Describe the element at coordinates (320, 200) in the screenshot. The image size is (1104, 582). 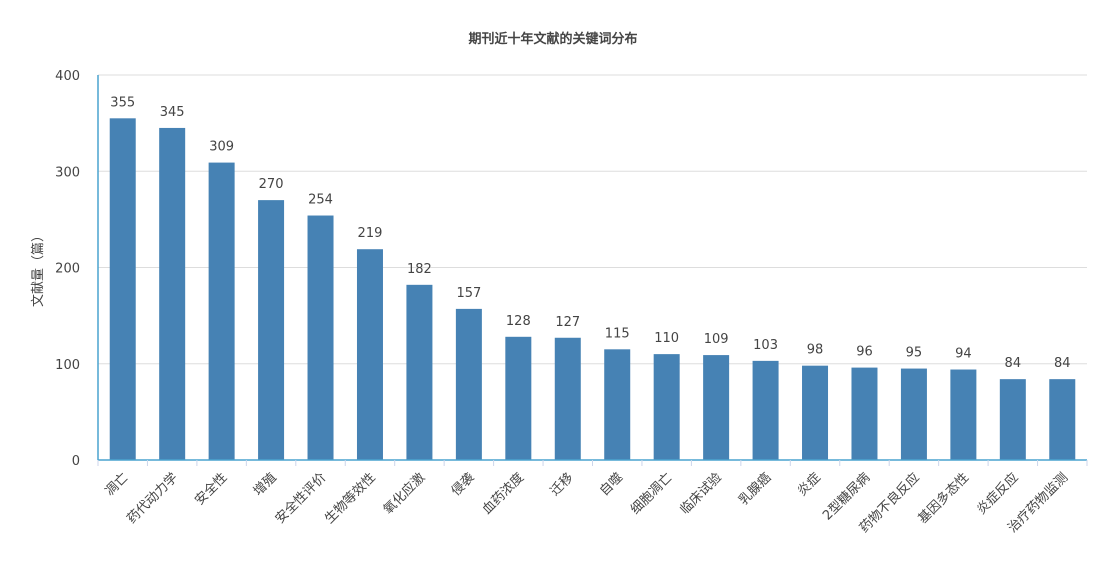
I see `data-label: 254` at that location.